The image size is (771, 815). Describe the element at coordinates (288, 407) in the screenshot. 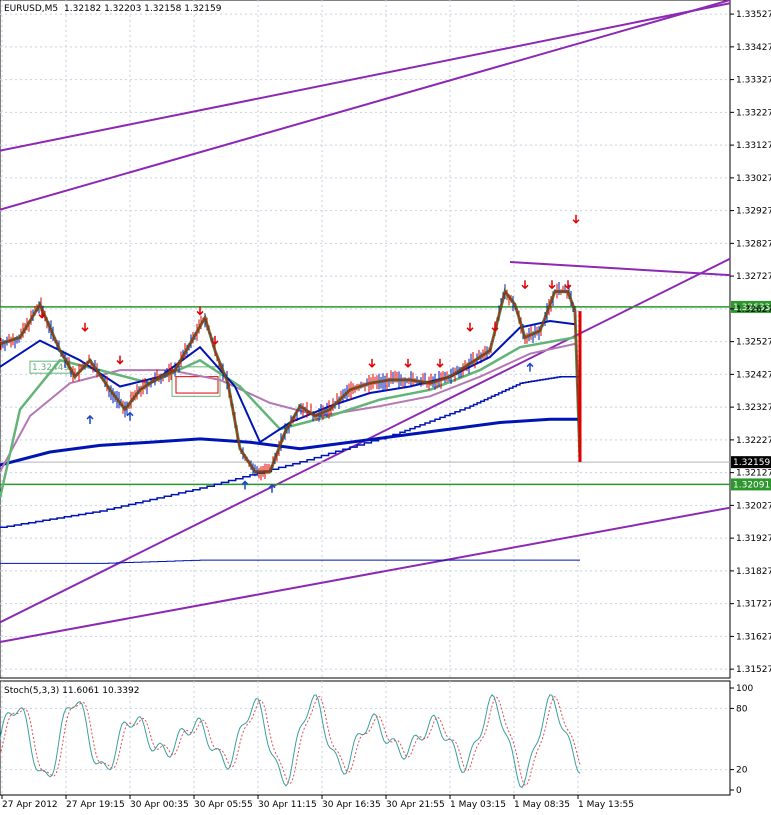

I see `ma-violet` at that location.